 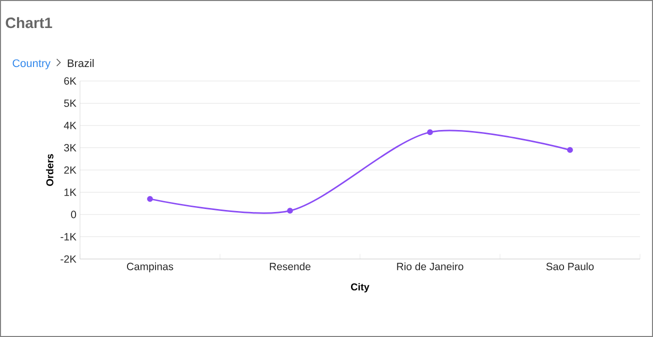 I want to click on y-tick-label: 0, so click(x=73, y=214).